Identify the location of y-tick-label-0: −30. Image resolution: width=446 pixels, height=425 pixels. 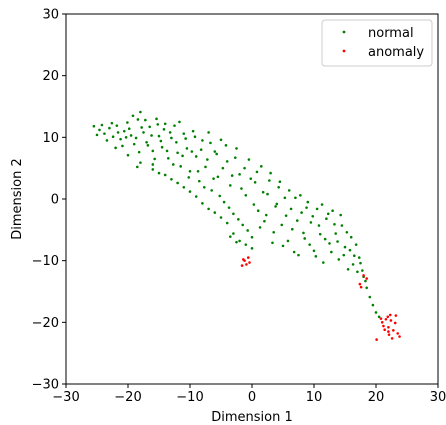
(45, 385).